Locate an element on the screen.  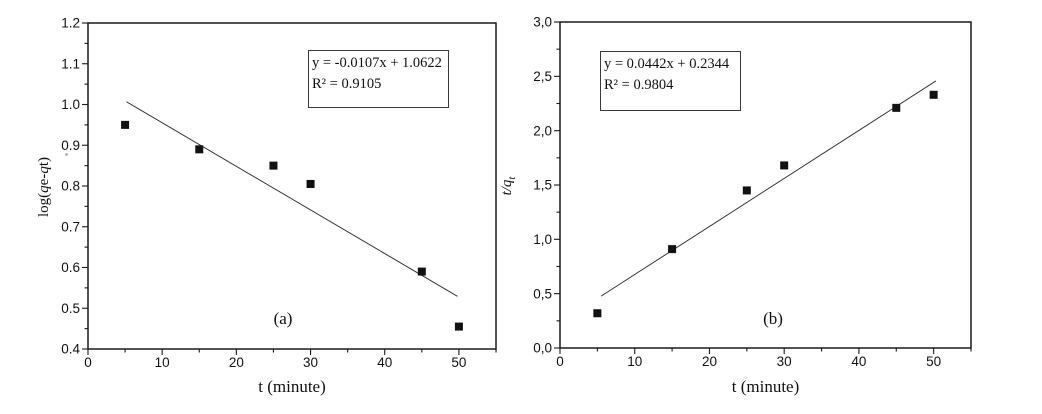
ylabel-a: log(qe-qt) is located at coordinates (46, 187).